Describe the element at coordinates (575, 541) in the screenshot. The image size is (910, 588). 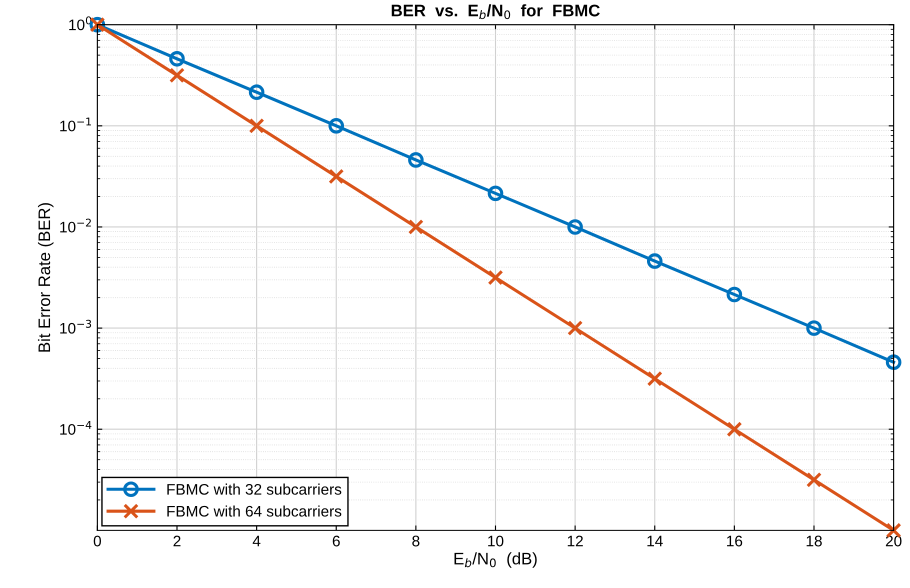
I see `x-tick-label: 12` at that location.